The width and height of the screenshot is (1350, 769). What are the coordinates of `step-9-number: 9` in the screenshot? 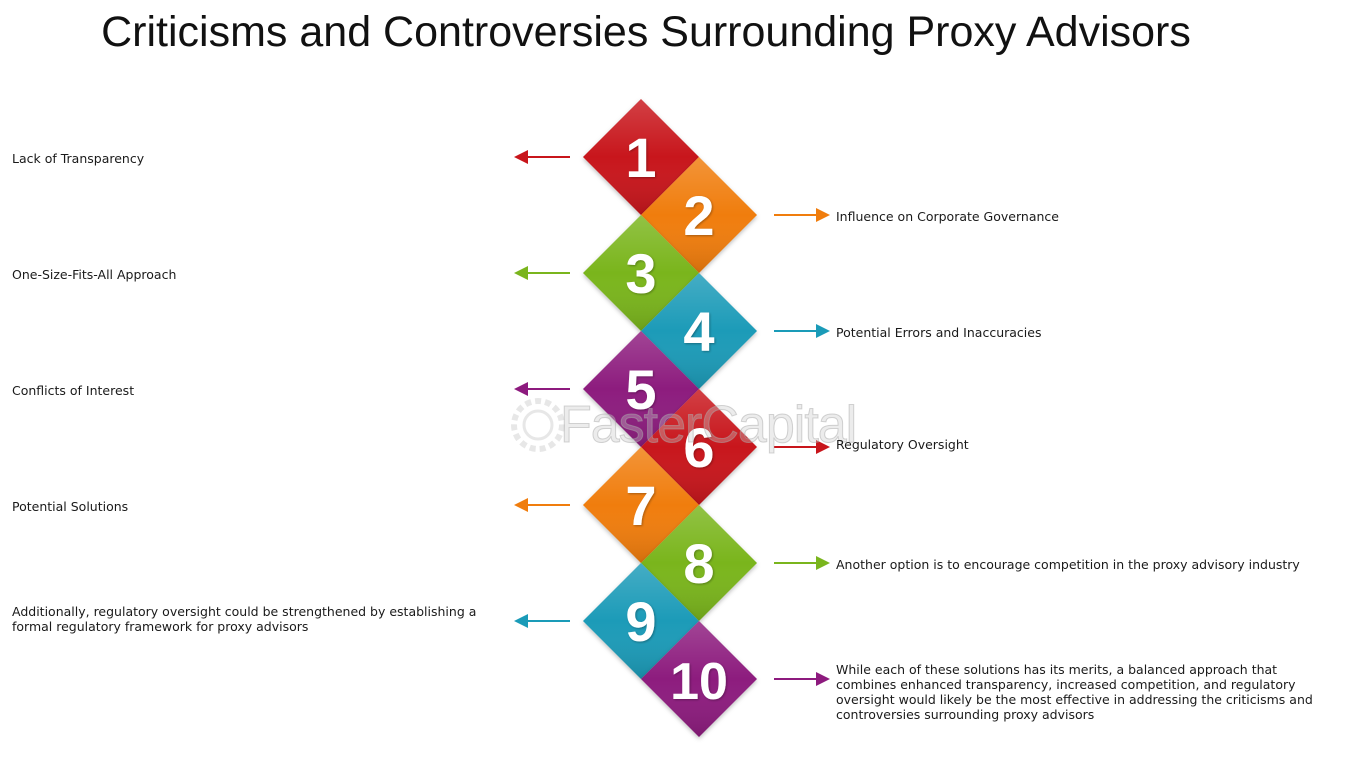 It's located at (640, 621).